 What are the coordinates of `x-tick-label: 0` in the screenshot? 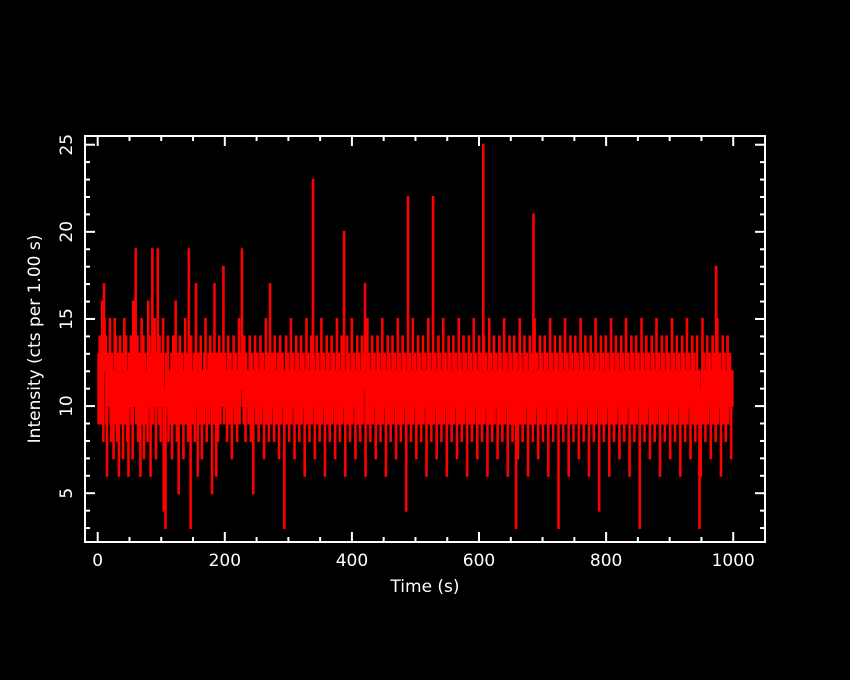 It's located at (97, 561).